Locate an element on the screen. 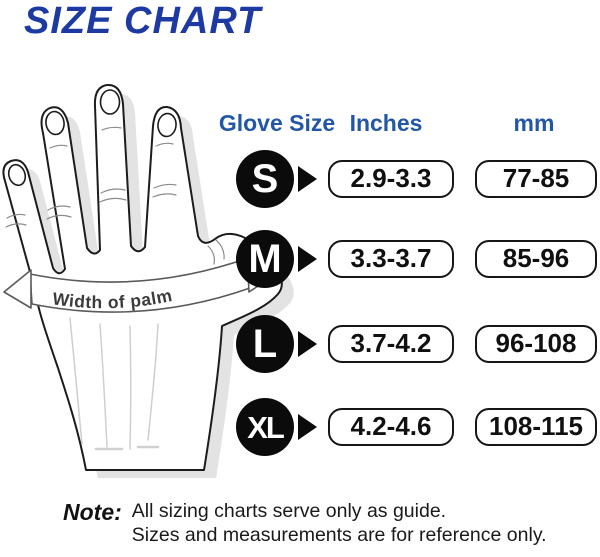 The height and width of the screenshot is (557, 600). size-badge-l-label: L is located at coordinates (265, 344).